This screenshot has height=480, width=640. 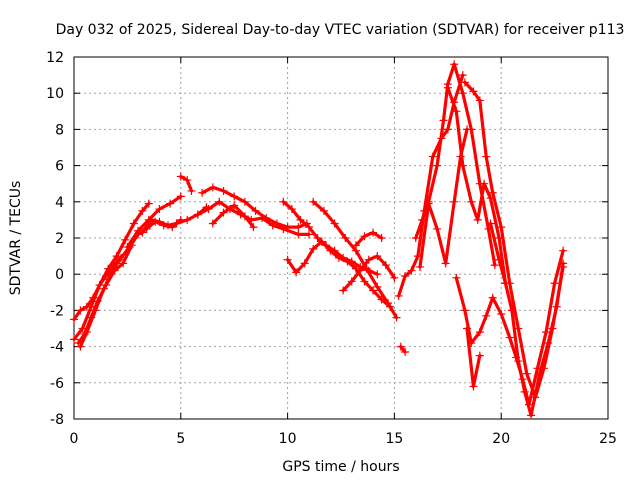 What do you see at coordinates (57, 311) in the screenshot?
I see `y-tick-label: -2` at bounding box center [57, 311].